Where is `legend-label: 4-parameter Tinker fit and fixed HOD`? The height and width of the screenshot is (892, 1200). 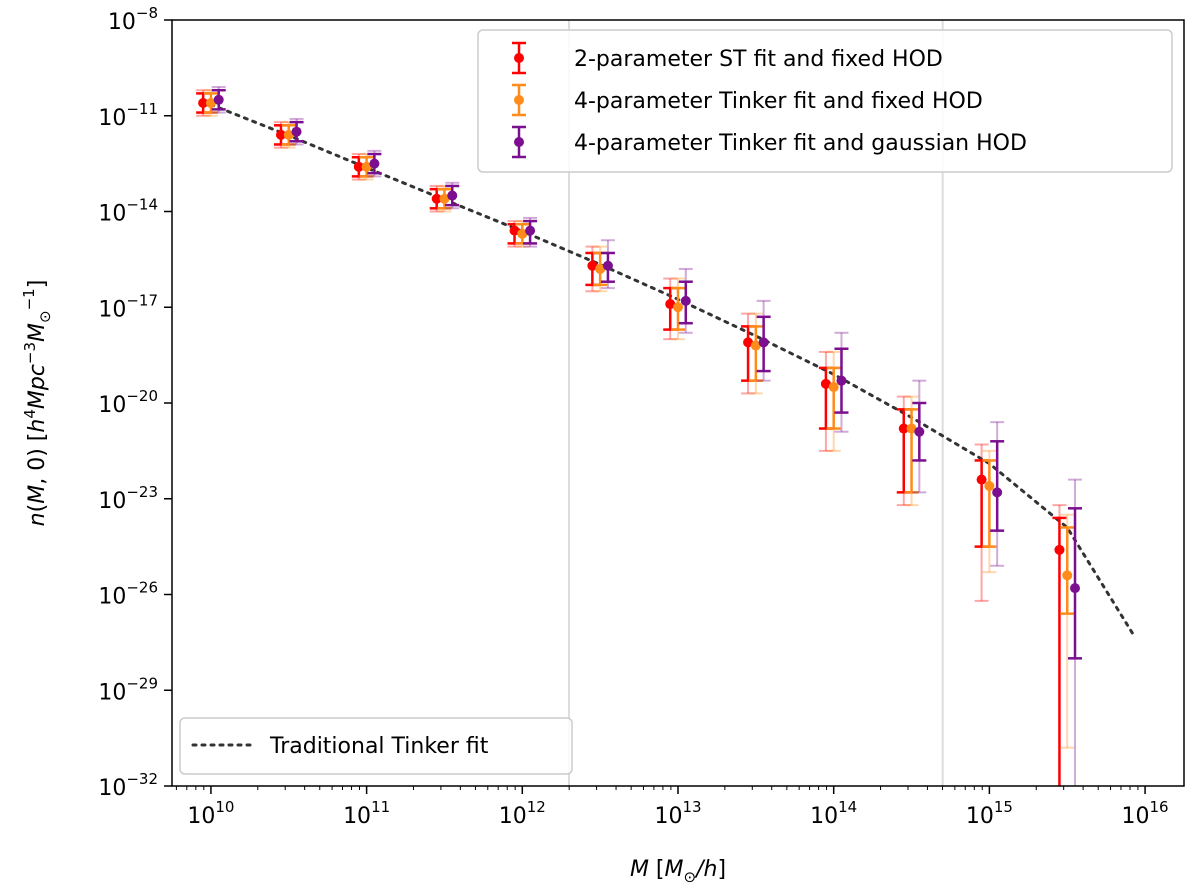
legend-label: 4-parameter Tinker fit and fixed HOD is located at coordinates (778, 101).